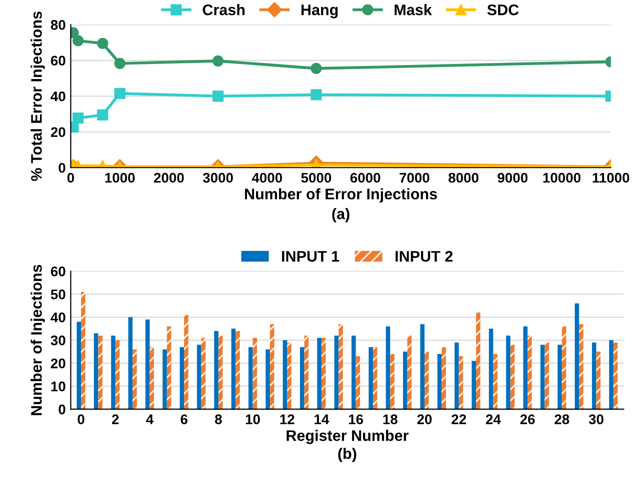 The width and height of the screenshot is (643, 493). I want to click on x-tick-label: 9000, so click(513, 177).